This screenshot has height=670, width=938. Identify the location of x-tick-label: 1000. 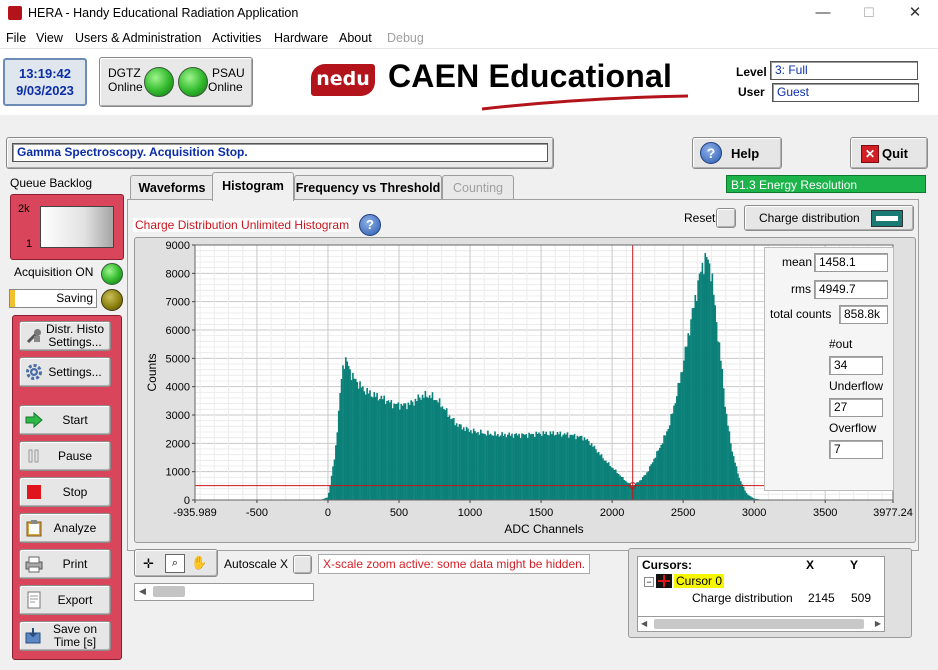
(470, 513).